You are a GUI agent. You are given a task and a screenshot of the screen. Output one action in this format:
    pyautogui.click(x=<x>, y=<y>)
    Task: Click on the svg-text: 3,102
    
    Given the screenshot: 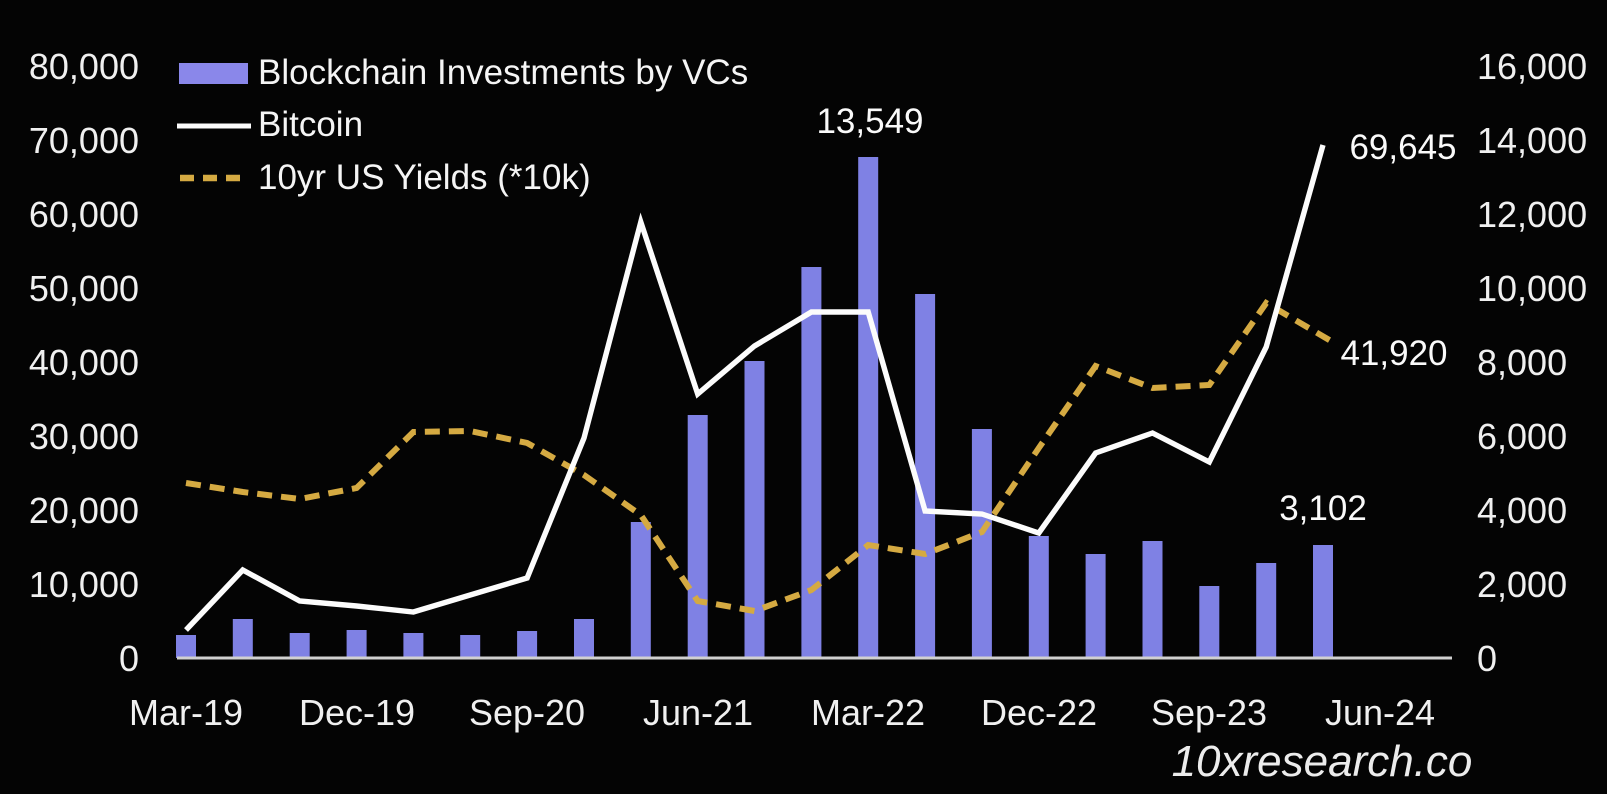 What is the action you would take?
    pyautogui.click(x=1323, y=508)
    